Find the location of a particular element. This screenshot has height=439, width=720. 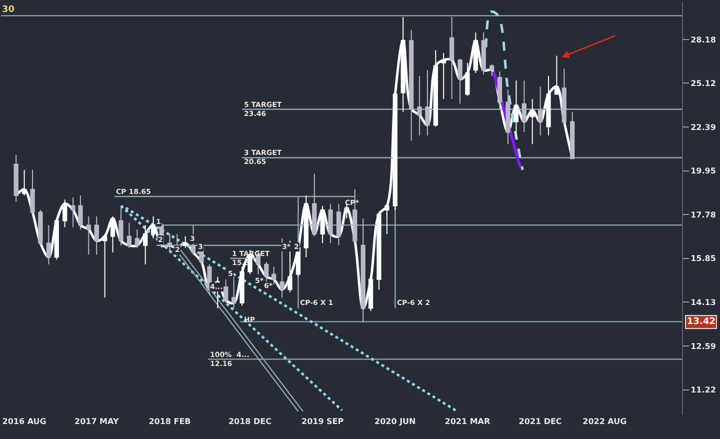

y-tick-label: 15.85 is located at coordinates (703, 259).